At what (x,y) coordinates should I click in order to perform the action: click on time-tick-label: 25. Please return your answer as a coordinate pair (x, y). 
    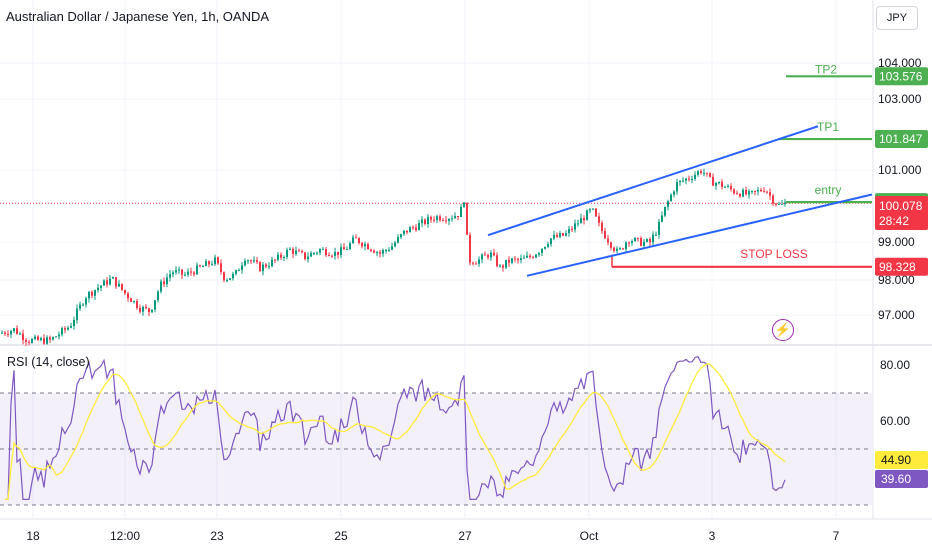
    Looking at the image, I should click on (341, 536).